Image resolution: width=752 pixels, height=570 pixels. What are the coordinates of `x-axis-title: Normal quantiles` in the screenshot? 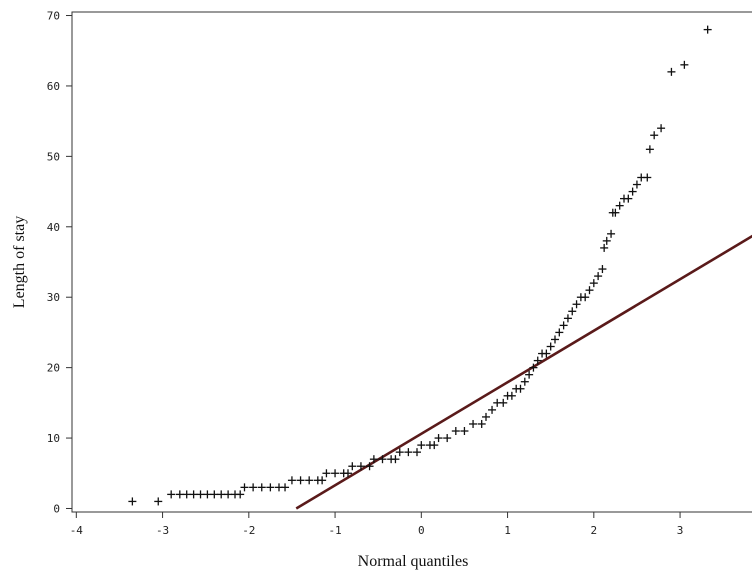 It's located at (413, 561).